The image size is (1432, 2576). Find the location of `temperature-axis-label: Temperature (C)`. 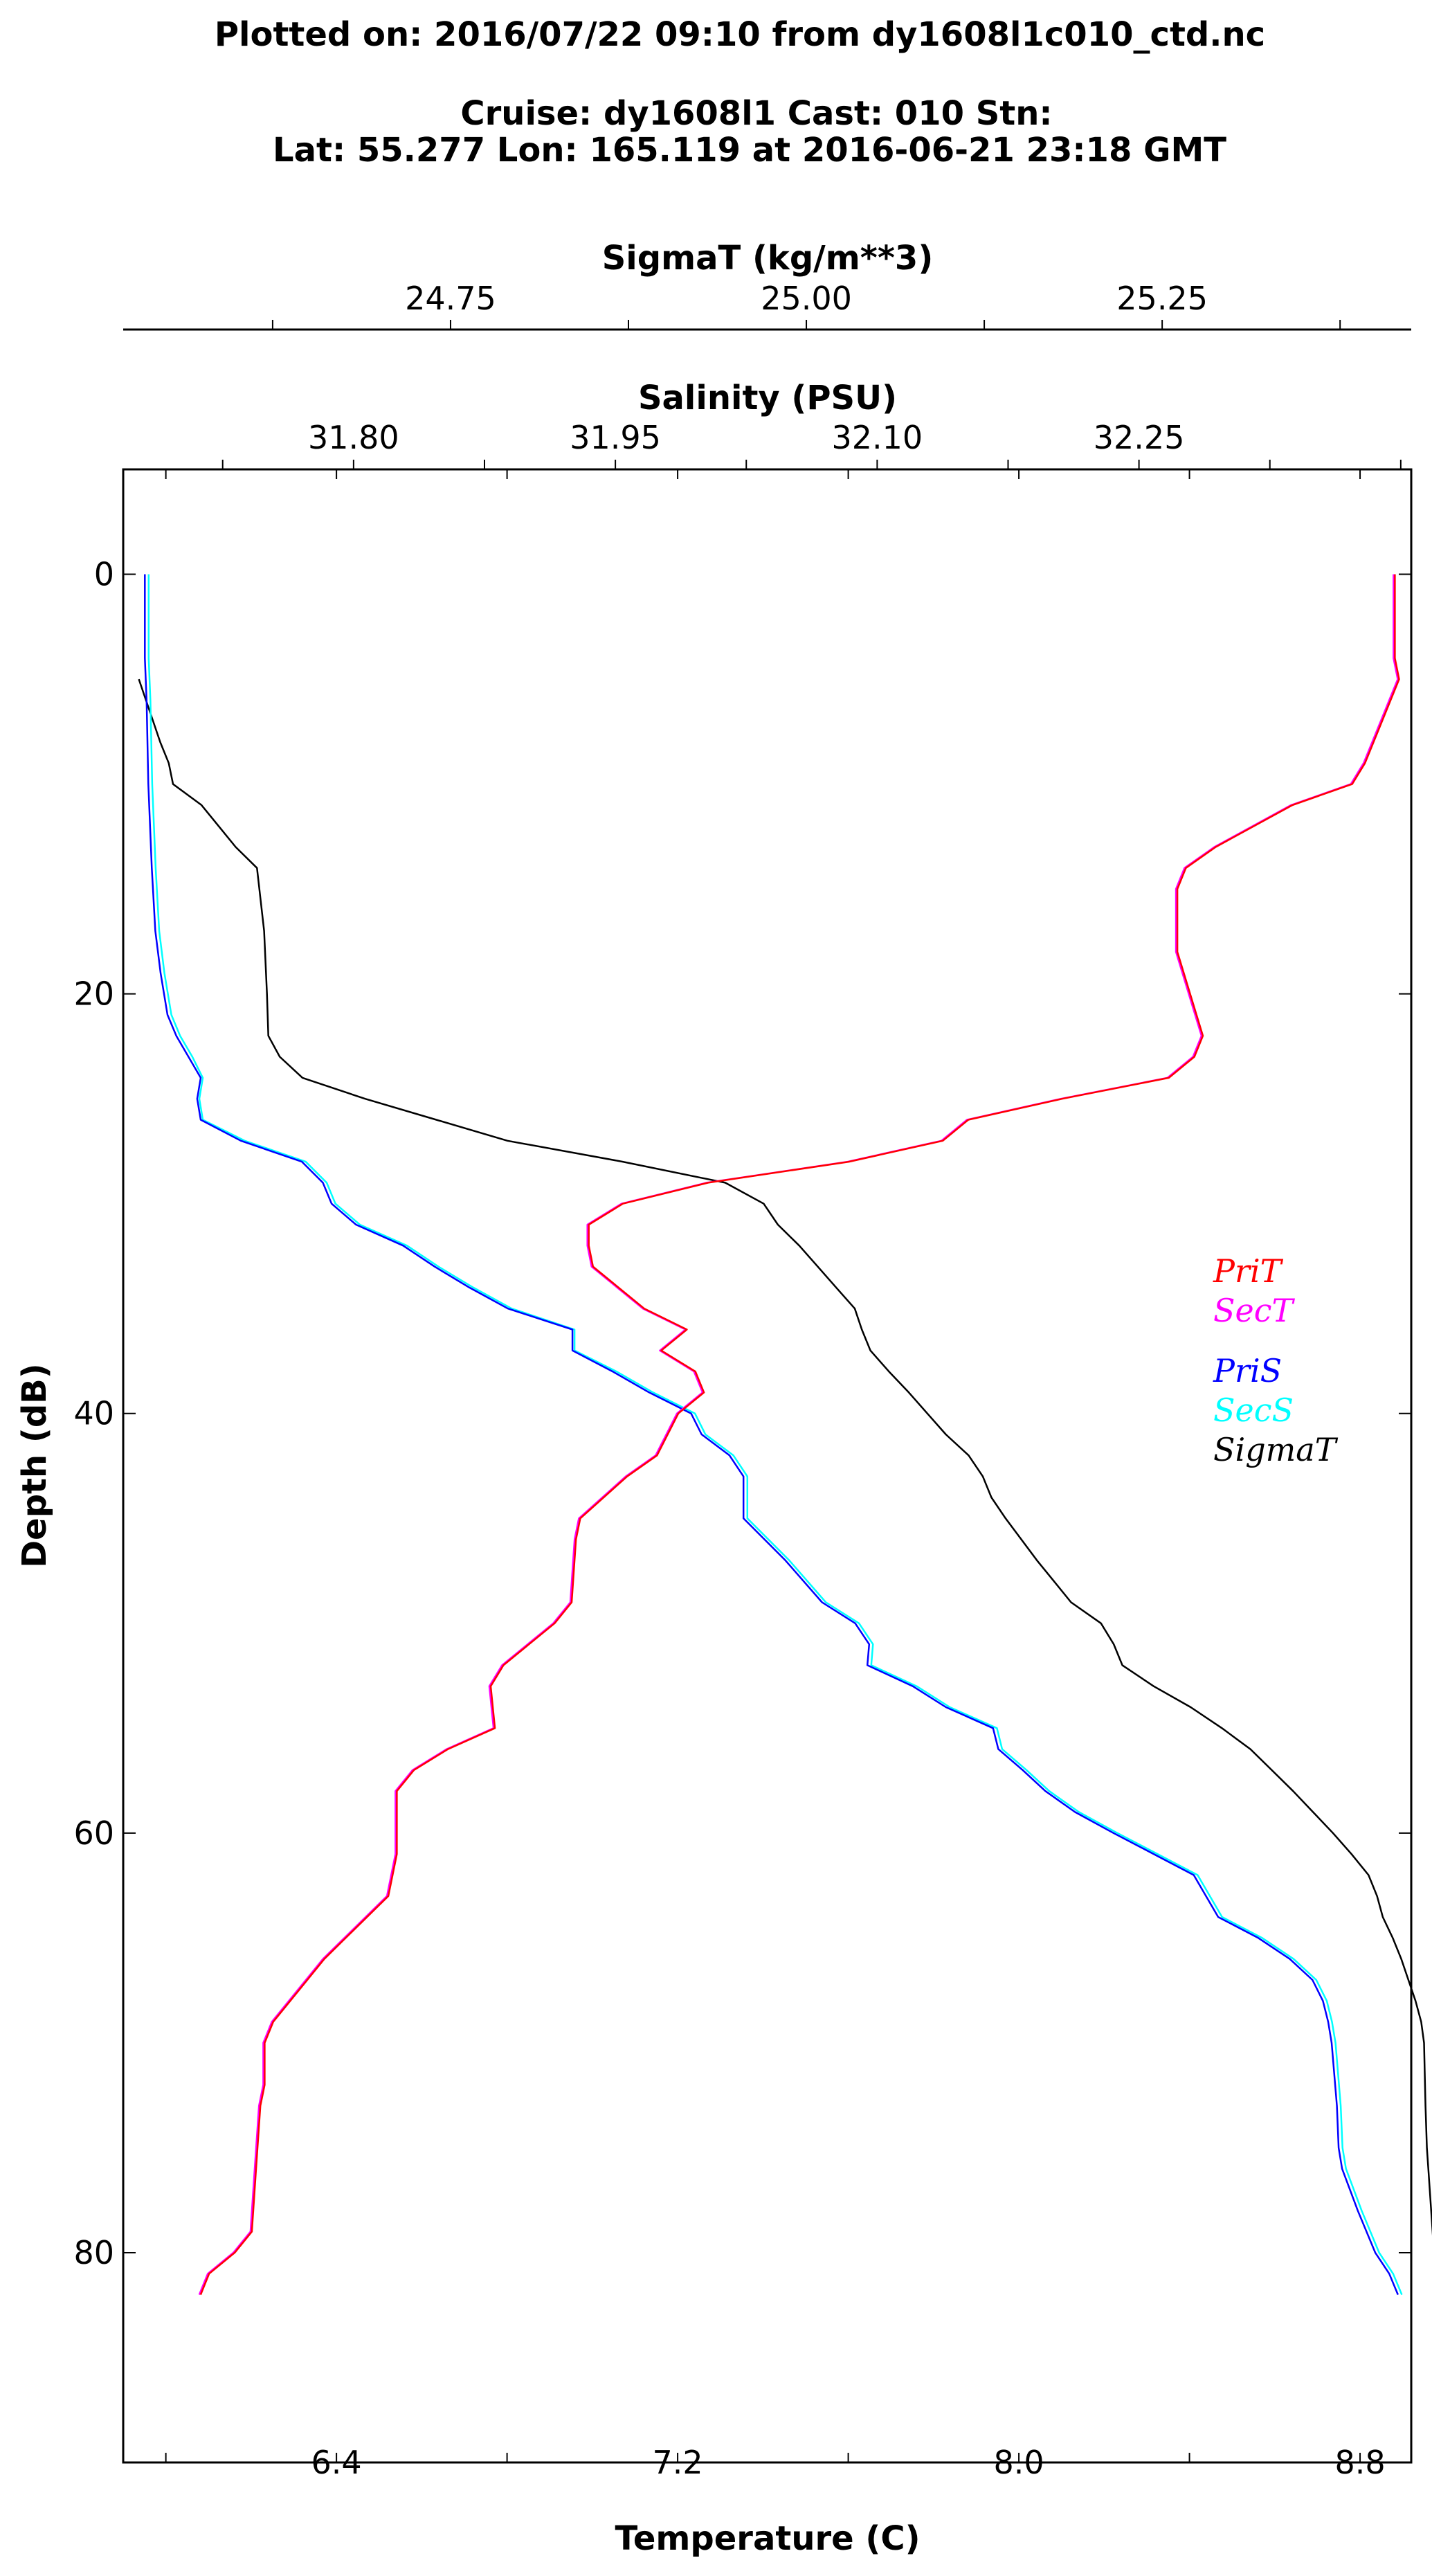

temperature-axis-label: Temperature (C) is located at coordinates (767, 2539).